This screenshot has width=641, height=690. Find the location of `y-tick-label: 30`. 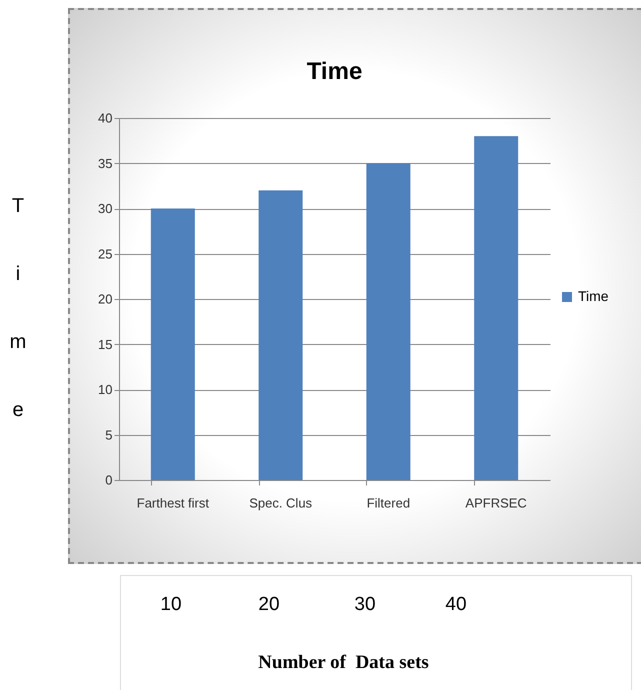

y-tick-label: 30 is located at coordinates (105, 208).